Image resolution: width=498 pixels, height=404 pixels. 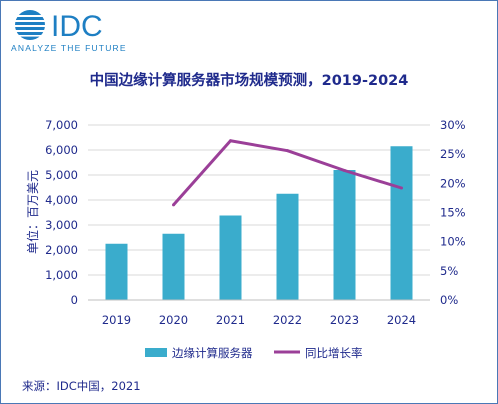 What do you see at coordinates (32, 212) in the screenshot?
I see `y-axis-label: 单位：百万美元` at bounding box center [32, 212].